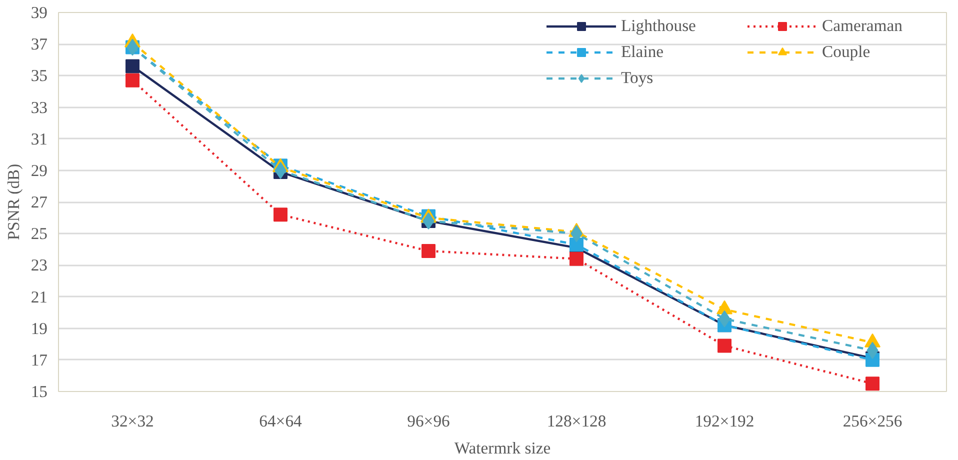 This screenshot has width=958, height=460. Describe the element at coordinates (643, 52) in the screenshot. I see `legend-label: Elaine` at that location.